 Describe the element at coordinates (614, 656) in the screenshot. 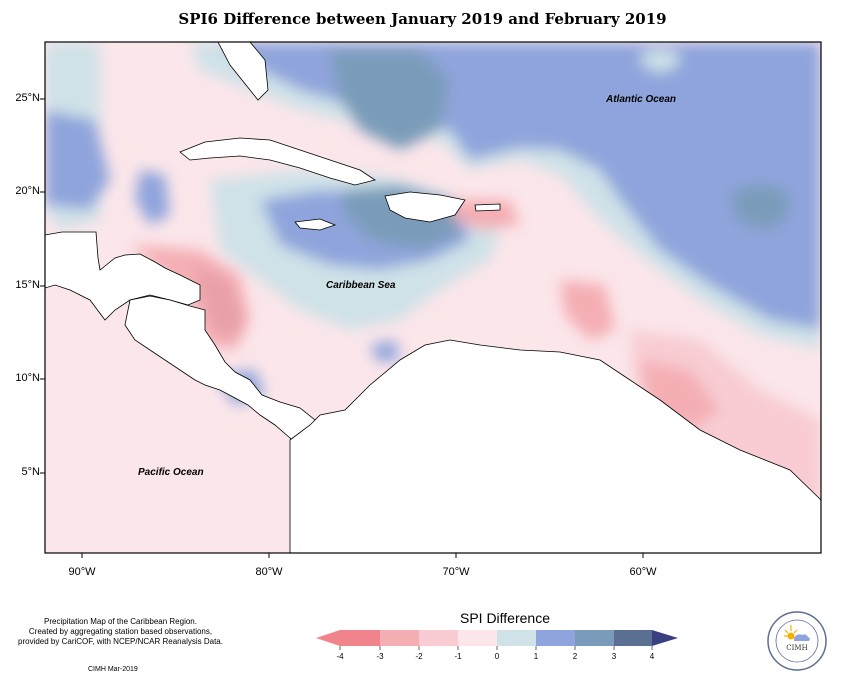

I see `legend-tick-3: 3` at that location.